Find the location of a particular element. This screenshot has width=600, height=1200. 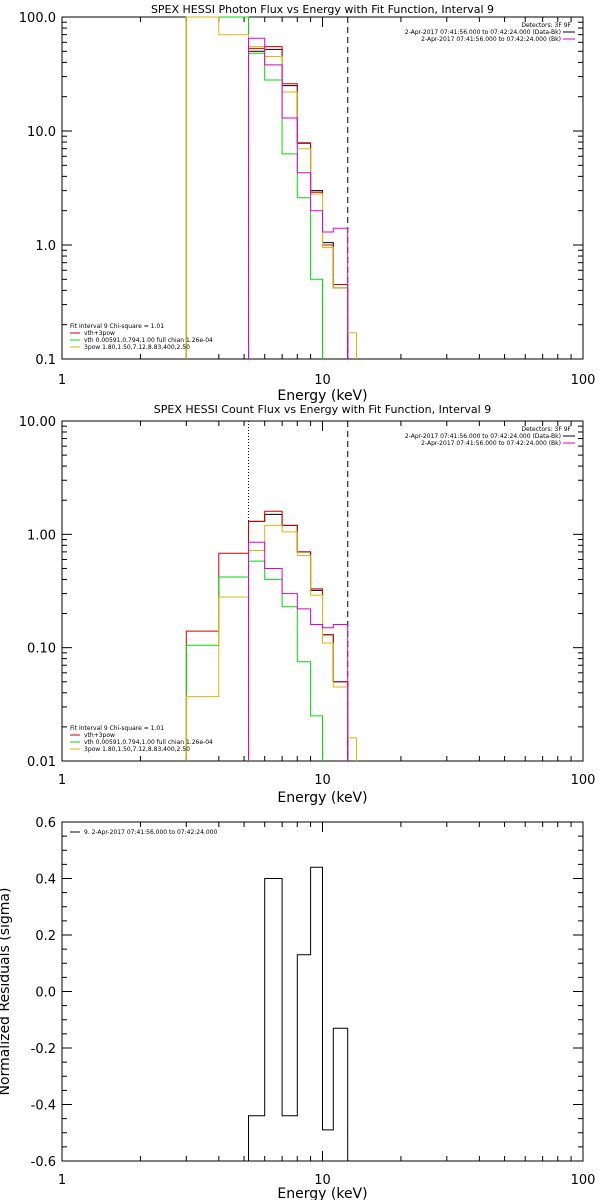

y-tick-label: 0.10 is located at coordinates (41, 649).